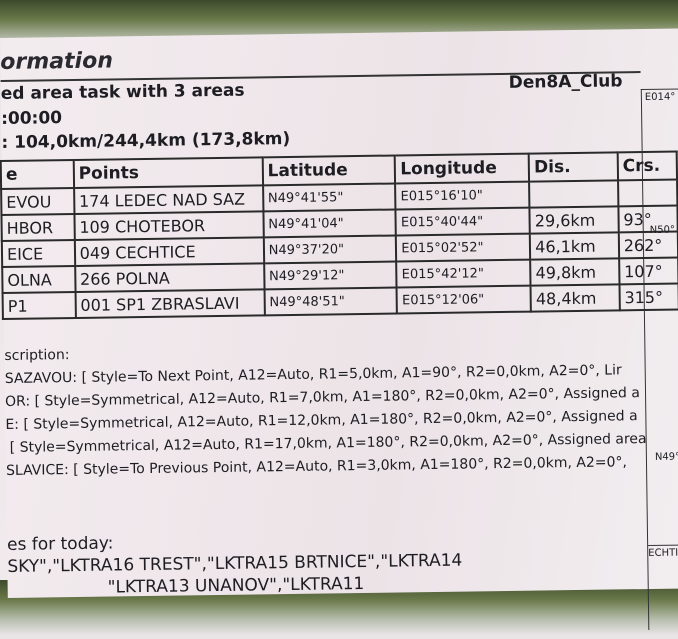  What do you see at coordinates (463, 221) in the screenshot?
I see `table-cell: E015°40'44"` at bounding box center [463, 221].